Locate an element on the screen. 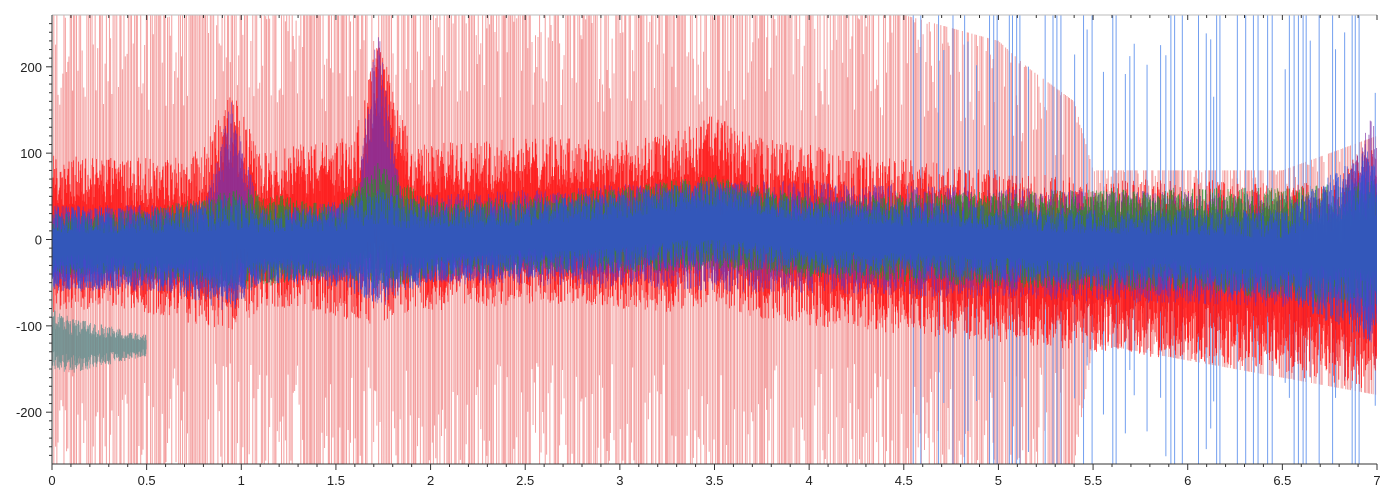 The image size is (1400, 500). x-tick-label: 6 is located at coordinates (1187, 480).